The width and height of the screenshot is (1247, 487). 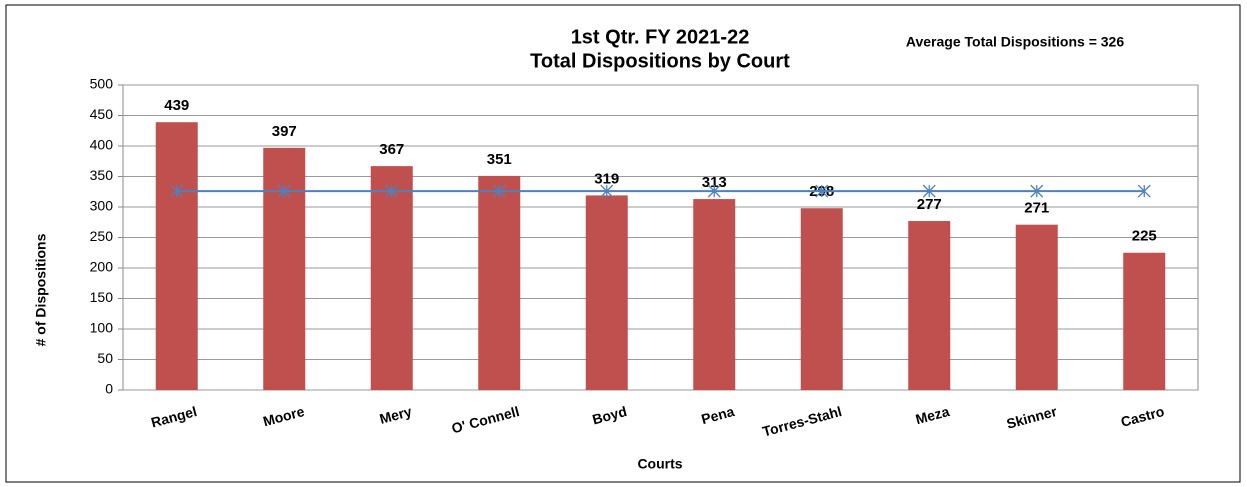 What do you see at coordinates (102, 267) in the screenshot?
I see `y-tick-label: 200` at bounding box center [102, 267].